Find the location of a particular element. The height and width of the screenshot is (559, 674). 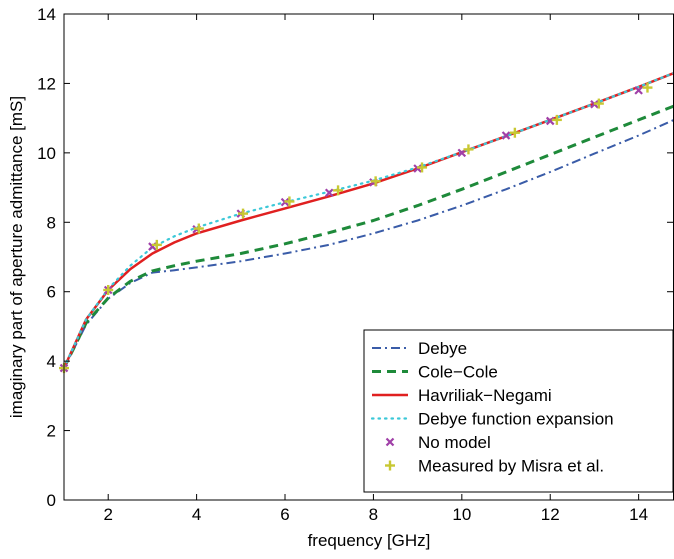

legend-measured-by-misra-et-al--label: Measured by Misra et al. is located at coordinates (511, 466).